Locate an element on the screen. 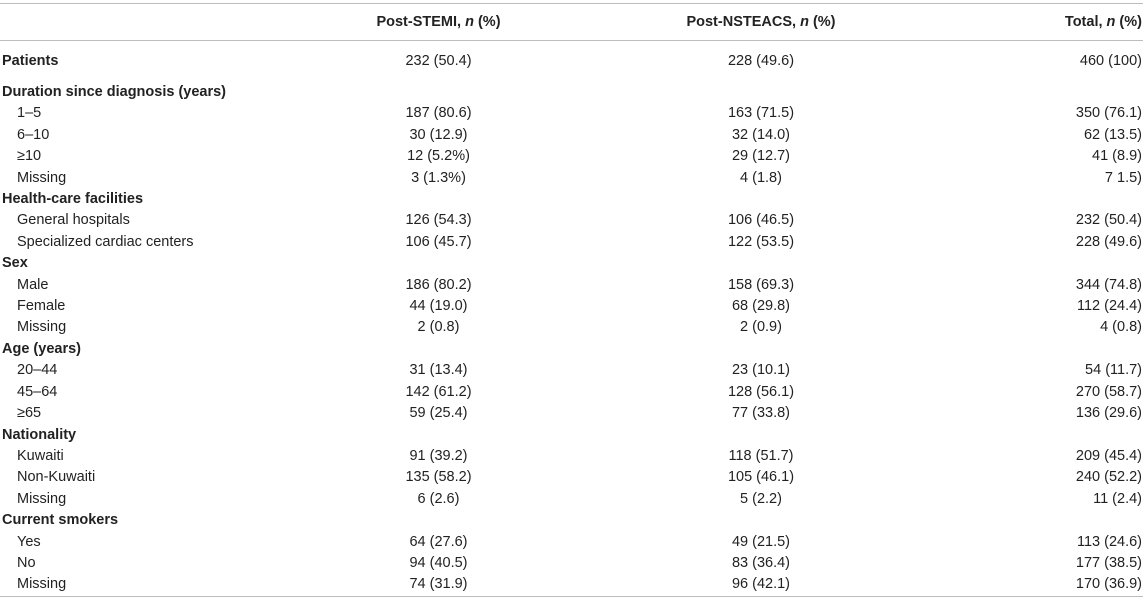 The height and width of the screenshot is (615, 1145). header-label-col is located at coordinates (145, 22).